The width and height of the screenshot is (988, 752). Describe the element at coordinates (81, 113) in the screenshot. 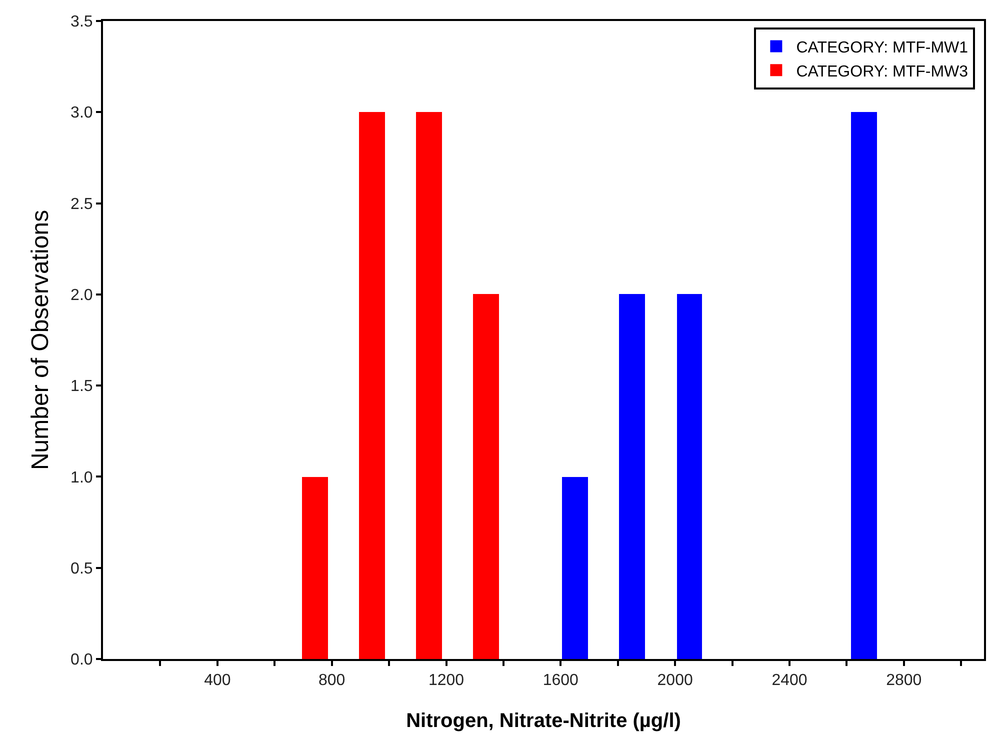

I see `y-tick-label: 3.0` at that location.